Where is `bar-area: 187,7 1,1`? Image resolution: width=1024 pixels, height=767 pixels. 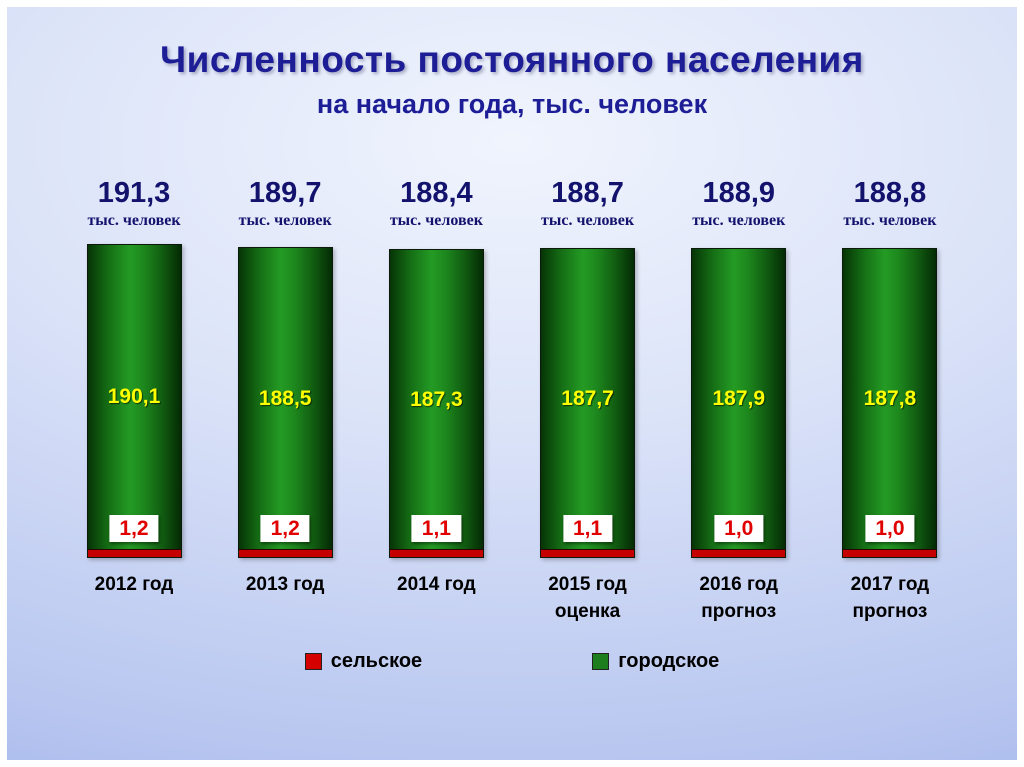 bar-area: 187,7 1,1 is located at coordinates (588, 400).